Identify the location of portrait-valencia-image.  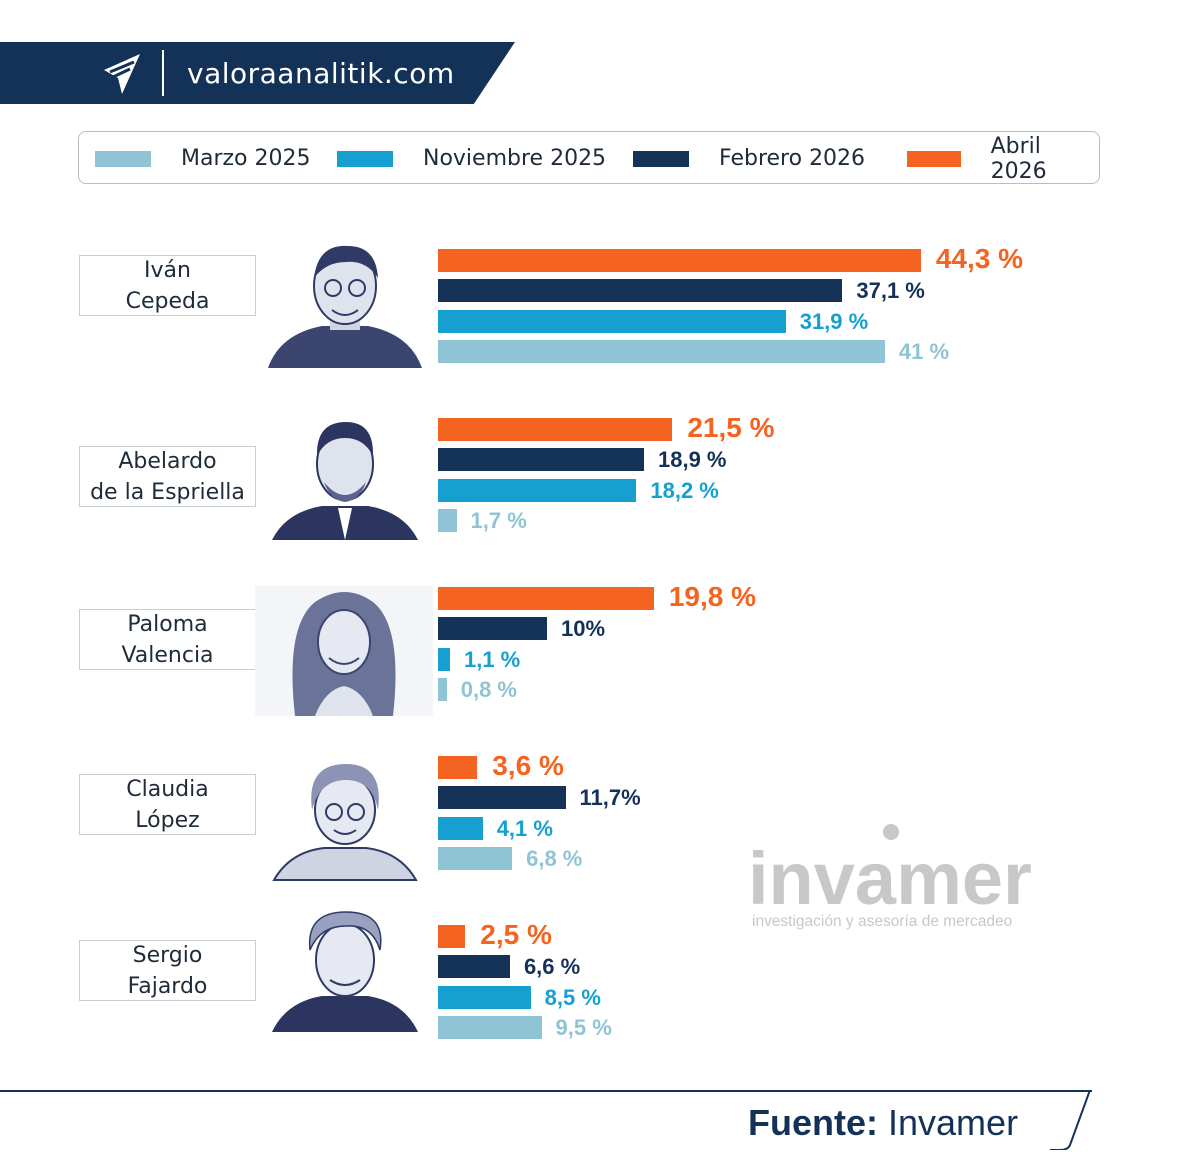
(344, 651).